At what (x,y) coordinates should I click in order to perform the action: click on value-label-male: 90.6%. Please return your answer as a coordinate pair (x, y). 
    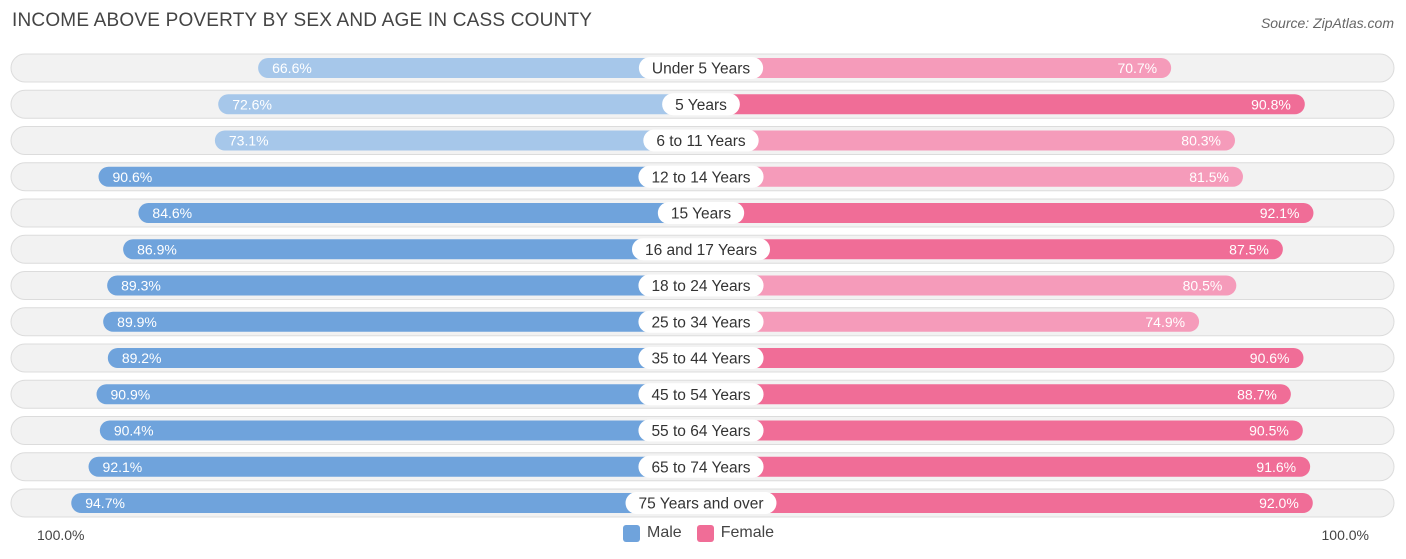
    Looking at the image, I should click on (133, 177).